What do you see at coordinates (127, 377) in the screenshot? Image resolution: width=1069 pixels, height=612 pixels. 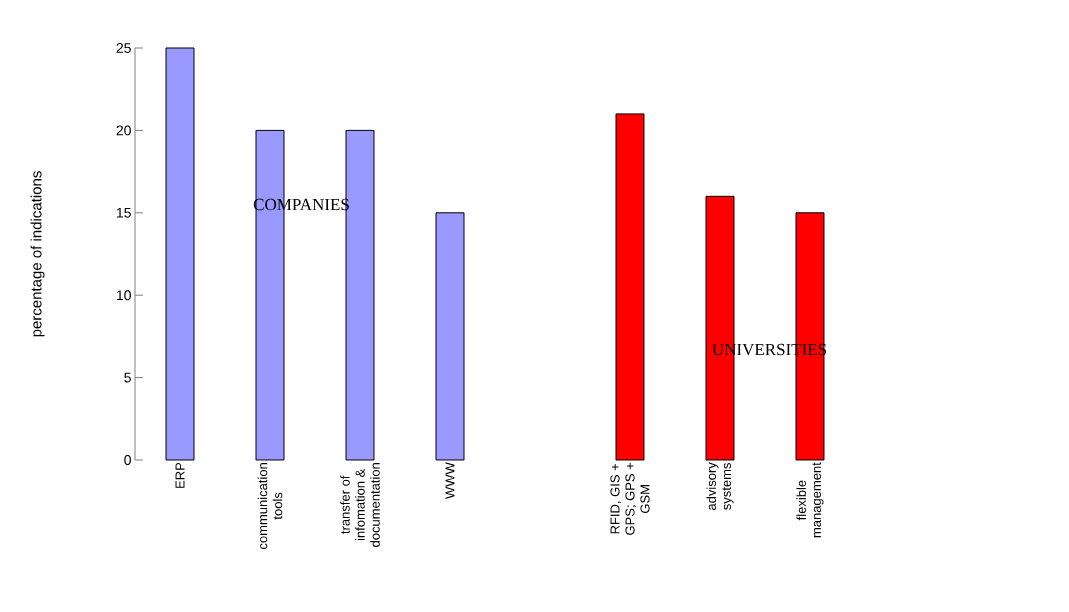 I see `y-tick-label: 5` at bounding box center [127, 377].